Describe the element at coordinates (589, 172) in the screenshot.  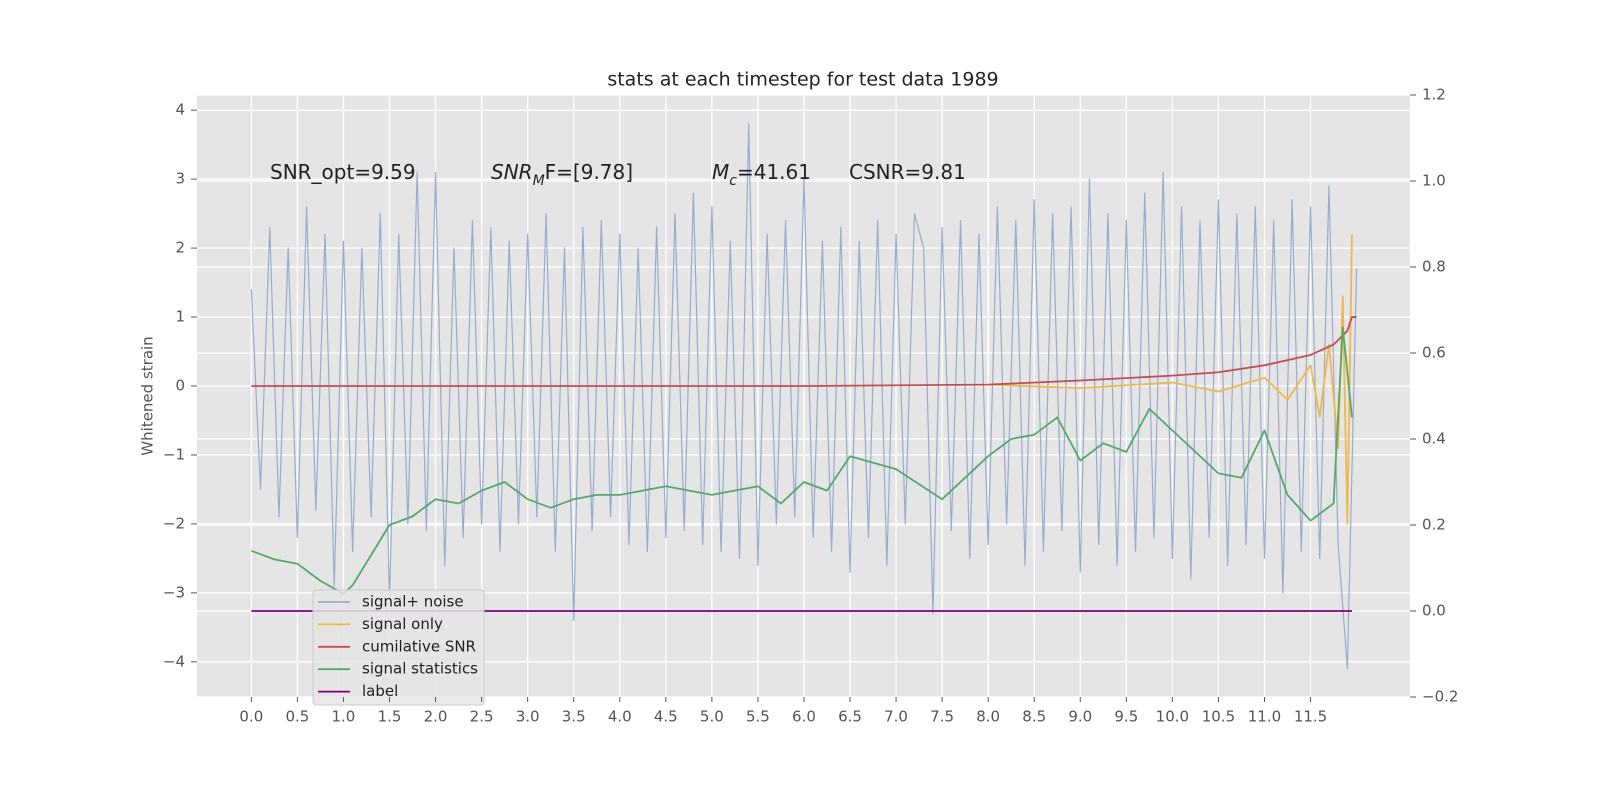
I see `annotation-after: F=[9.78]` at that location.